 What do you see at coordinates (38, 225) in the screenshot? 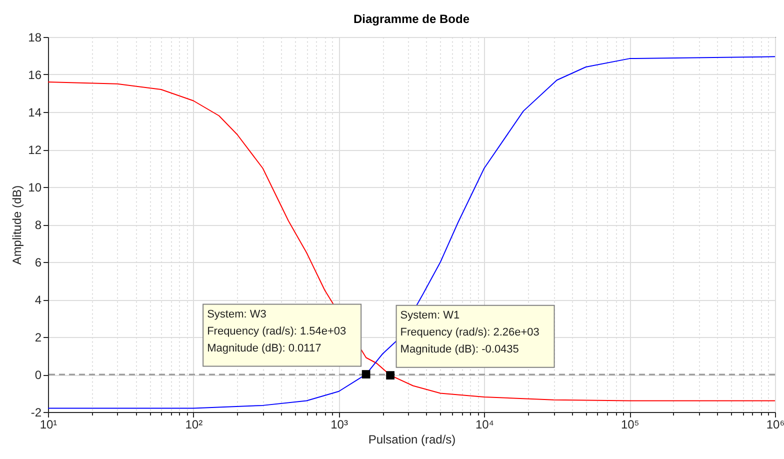
I see `y-tick-label: 8` at bounding box center [38, 225].